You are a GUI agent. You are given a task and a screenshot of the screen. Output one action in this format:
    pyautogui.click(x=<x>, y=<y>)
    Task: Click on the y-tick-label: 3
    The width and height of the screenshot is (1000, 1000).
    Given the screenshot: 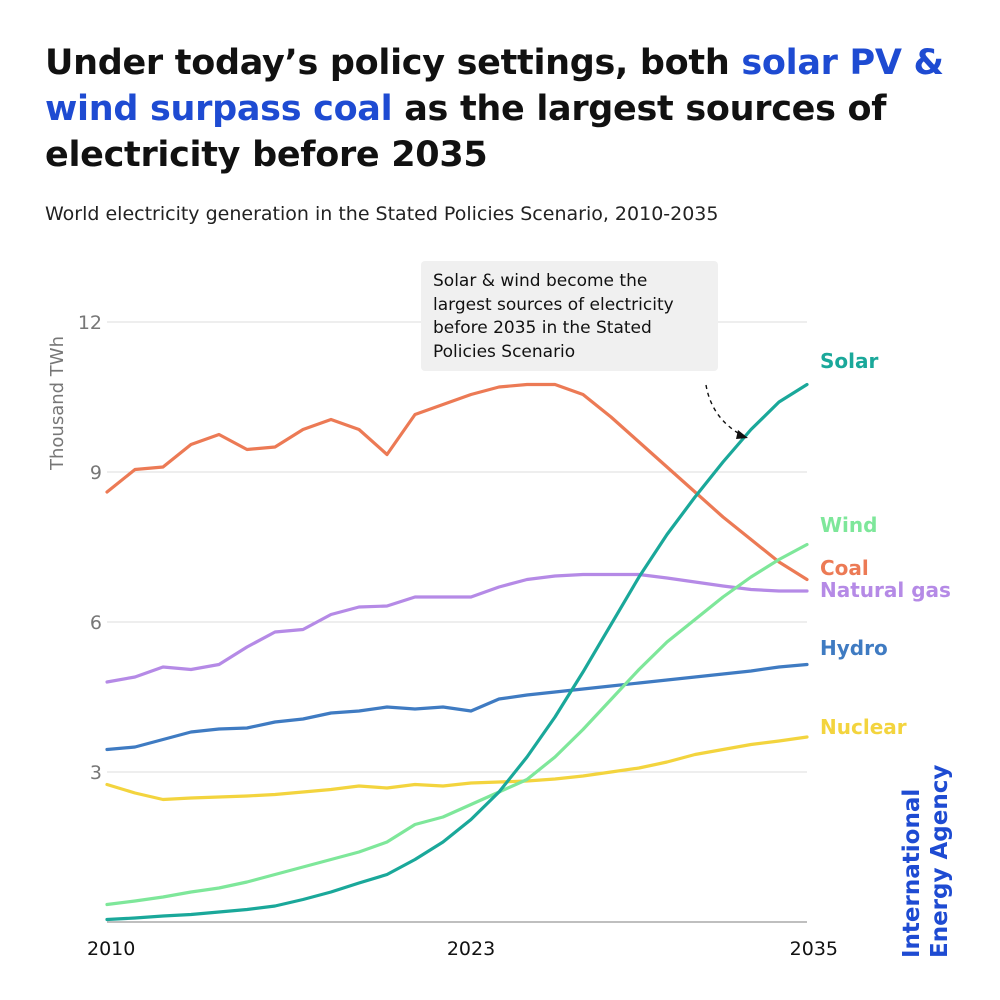 What is the action you would take?
    pyautogui.click(x=96, y=773)
    